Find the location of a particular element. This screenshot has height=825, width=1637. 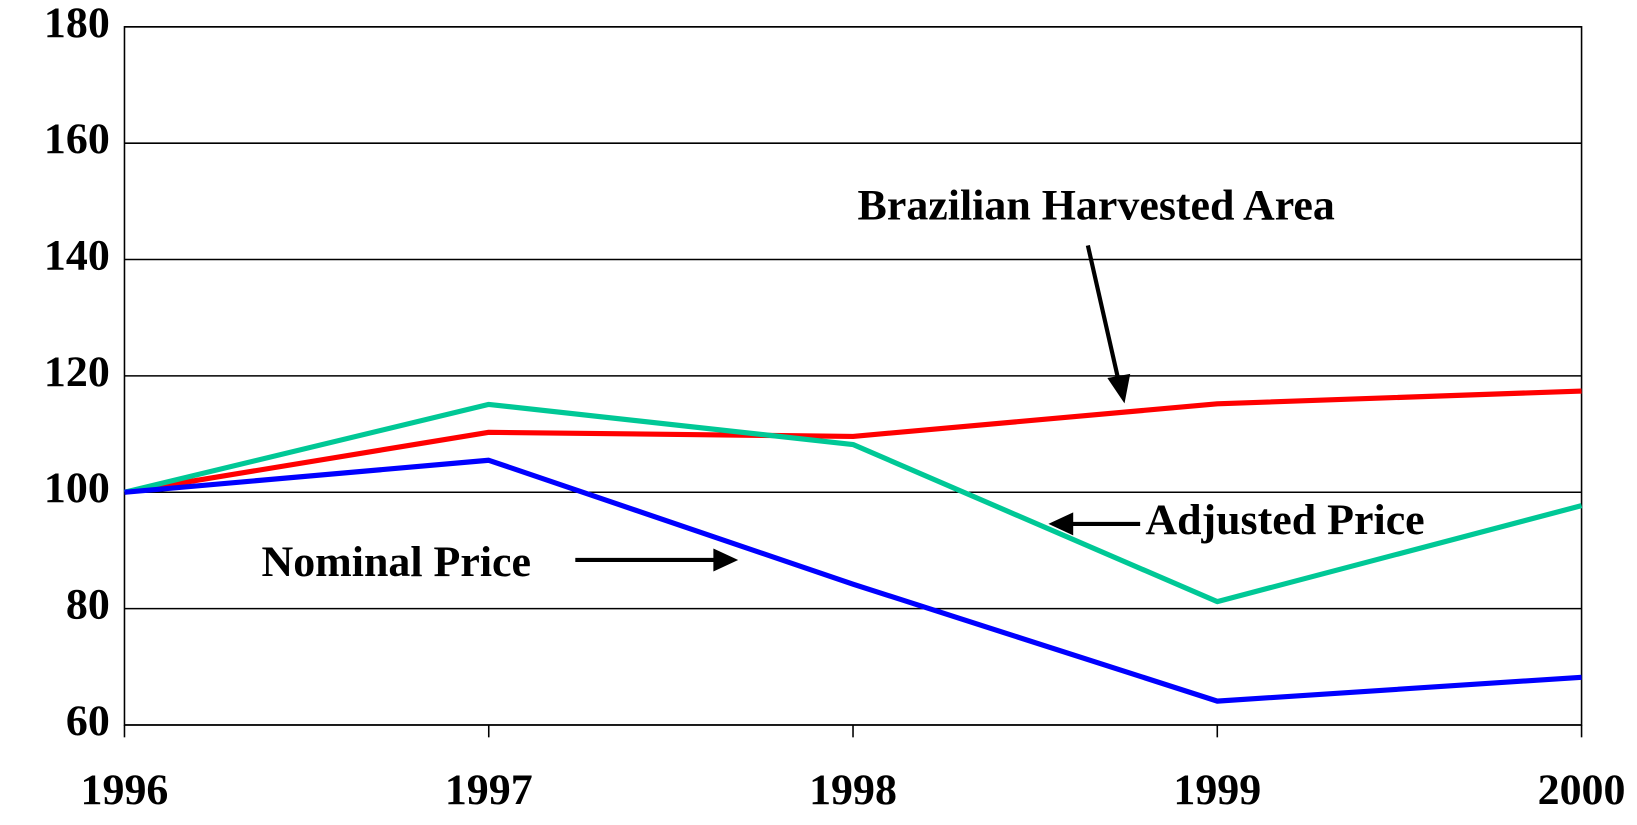

x-tick-label: 1997 is located at coordinates (489, 790).